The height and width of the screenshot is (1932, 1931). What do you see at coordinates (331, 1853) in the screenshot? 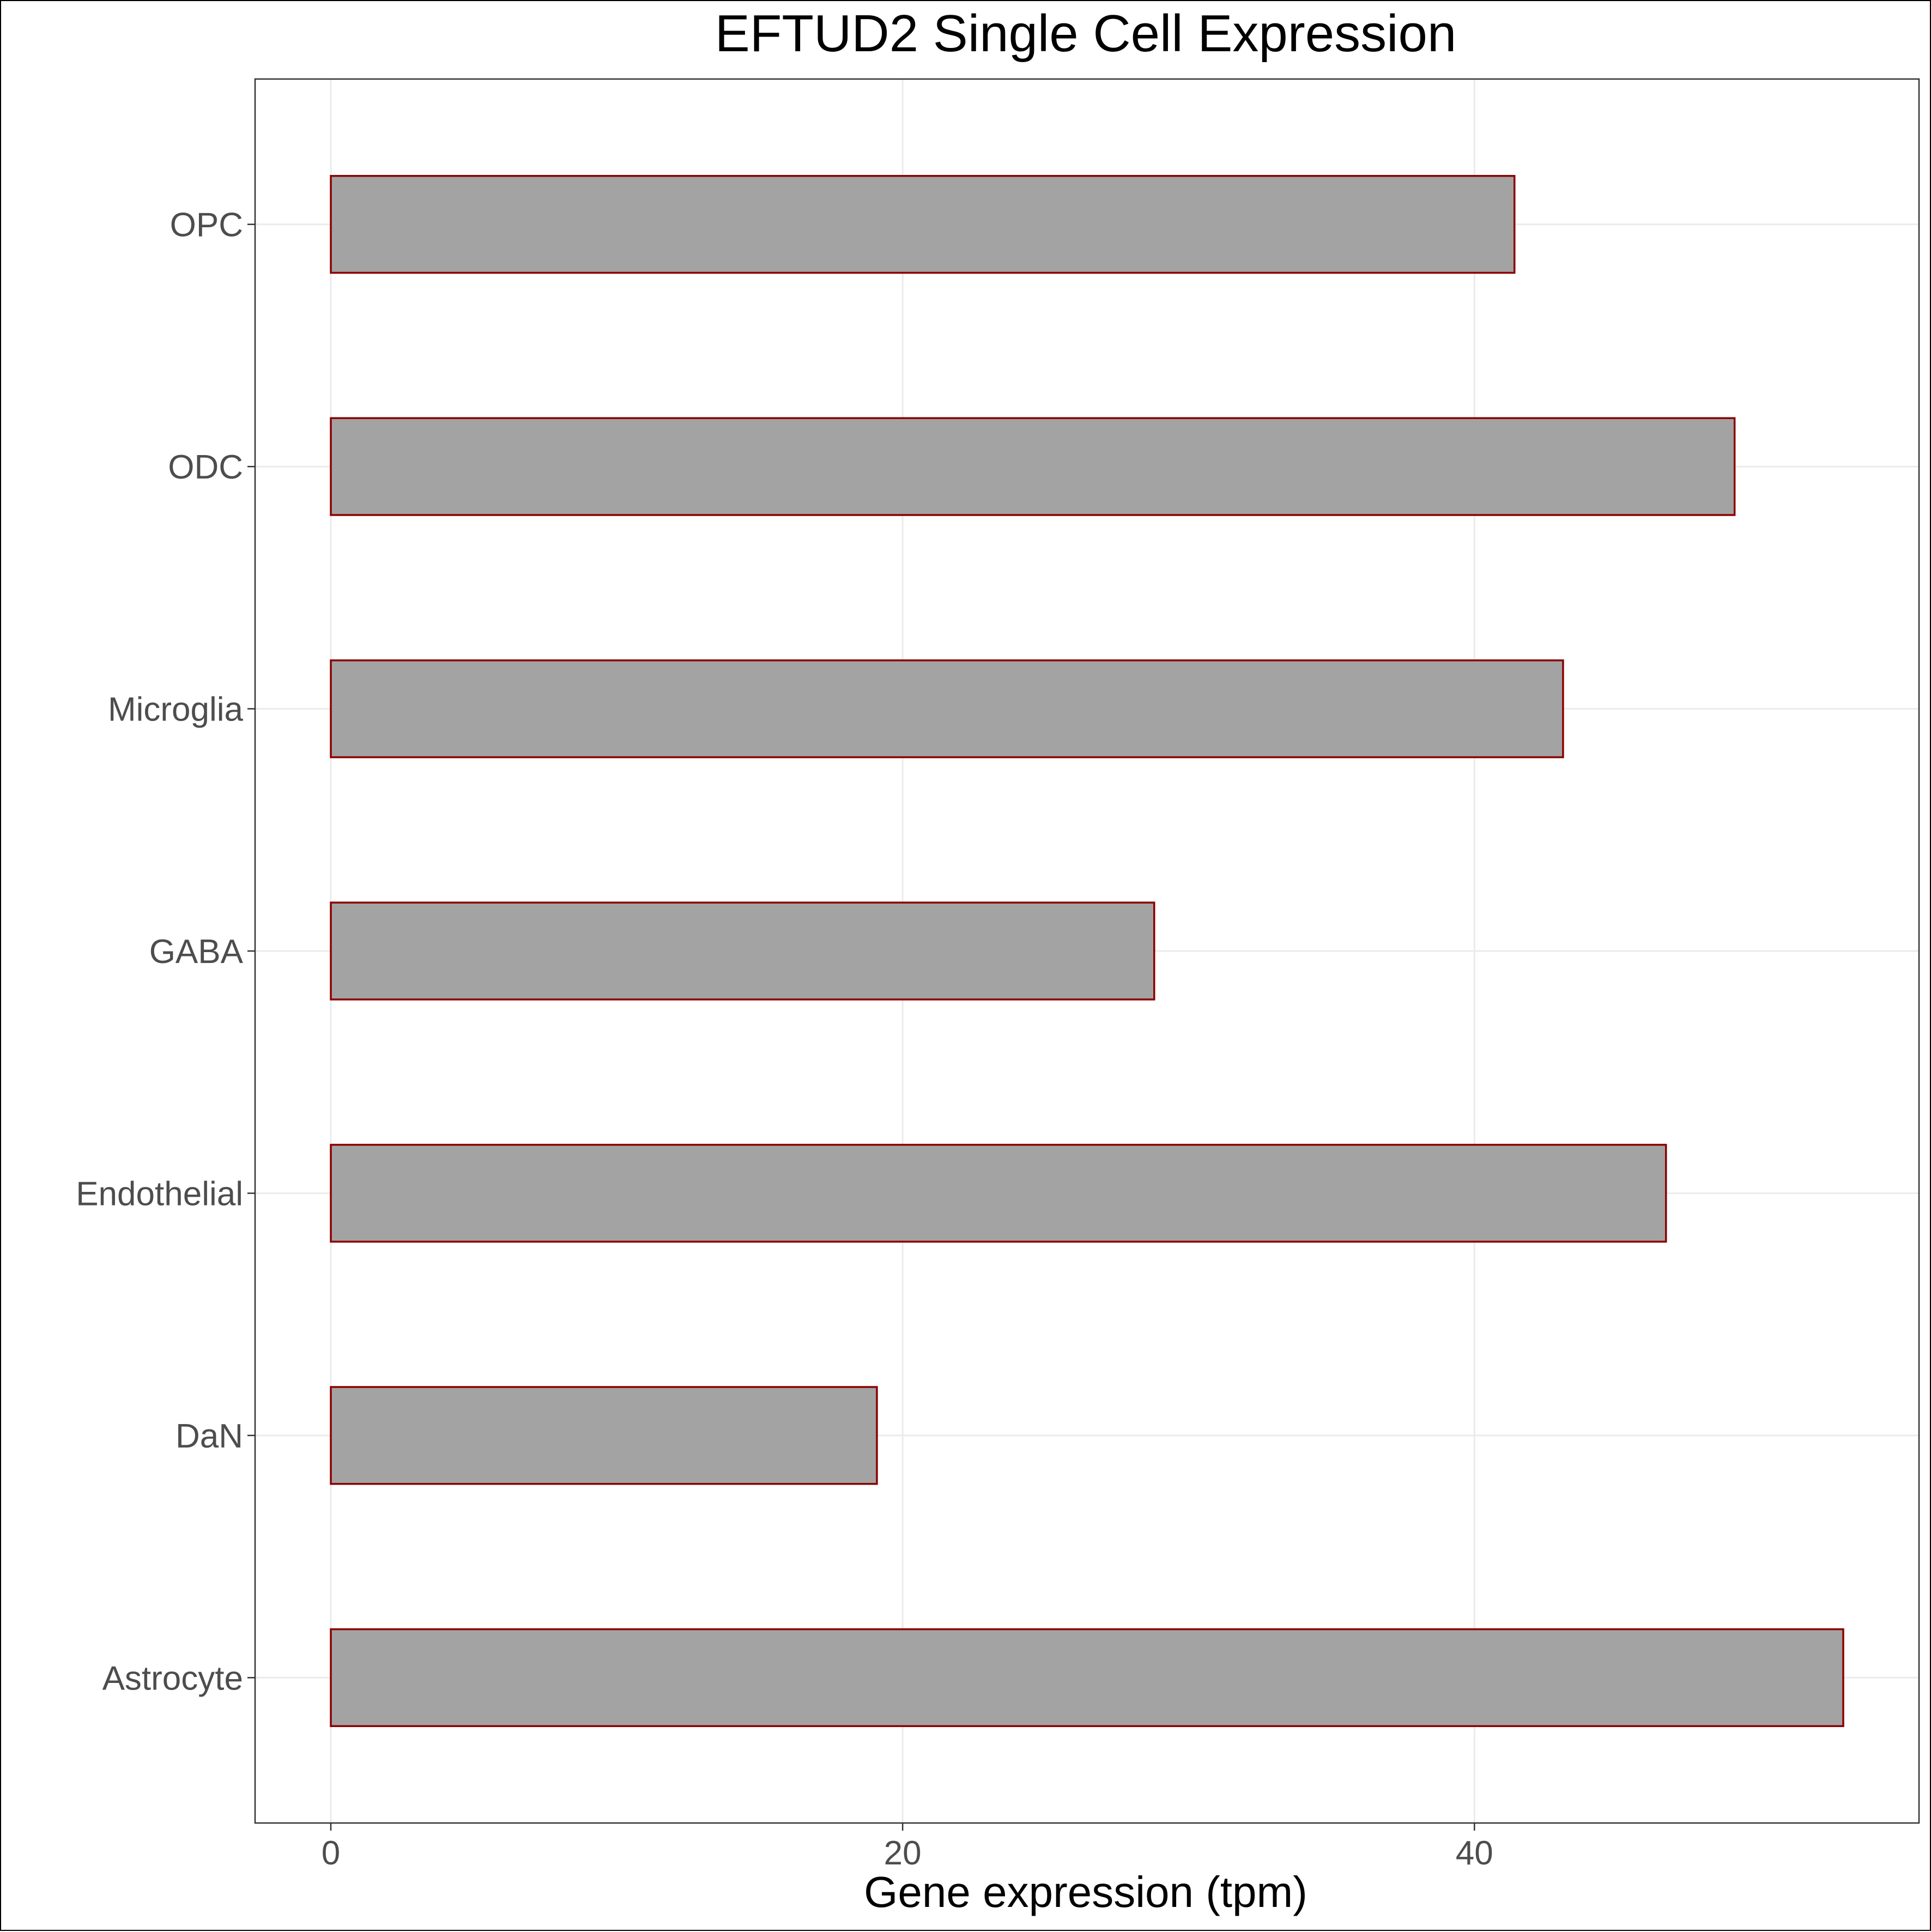
I see `x-tick-label: 0` at bounding box center [331, 1853].